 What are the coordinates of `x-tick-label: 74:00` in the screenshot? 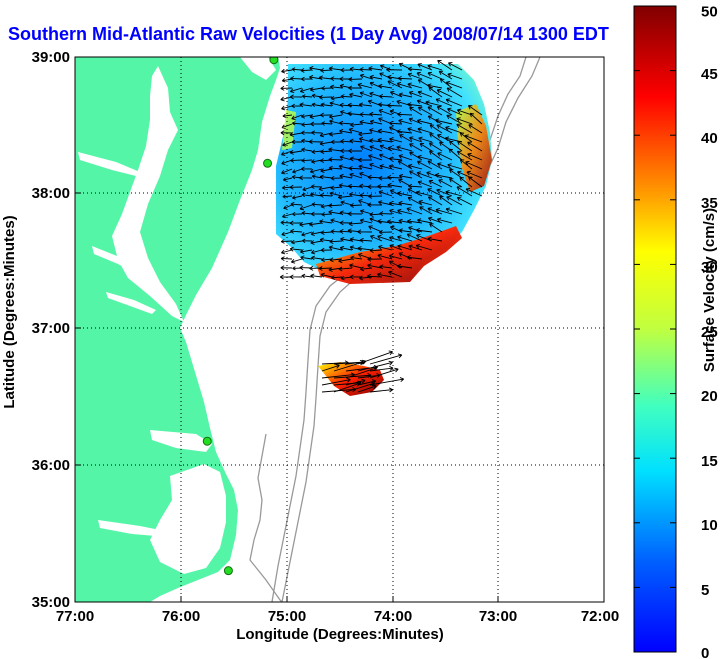 It's located at (393, 616).